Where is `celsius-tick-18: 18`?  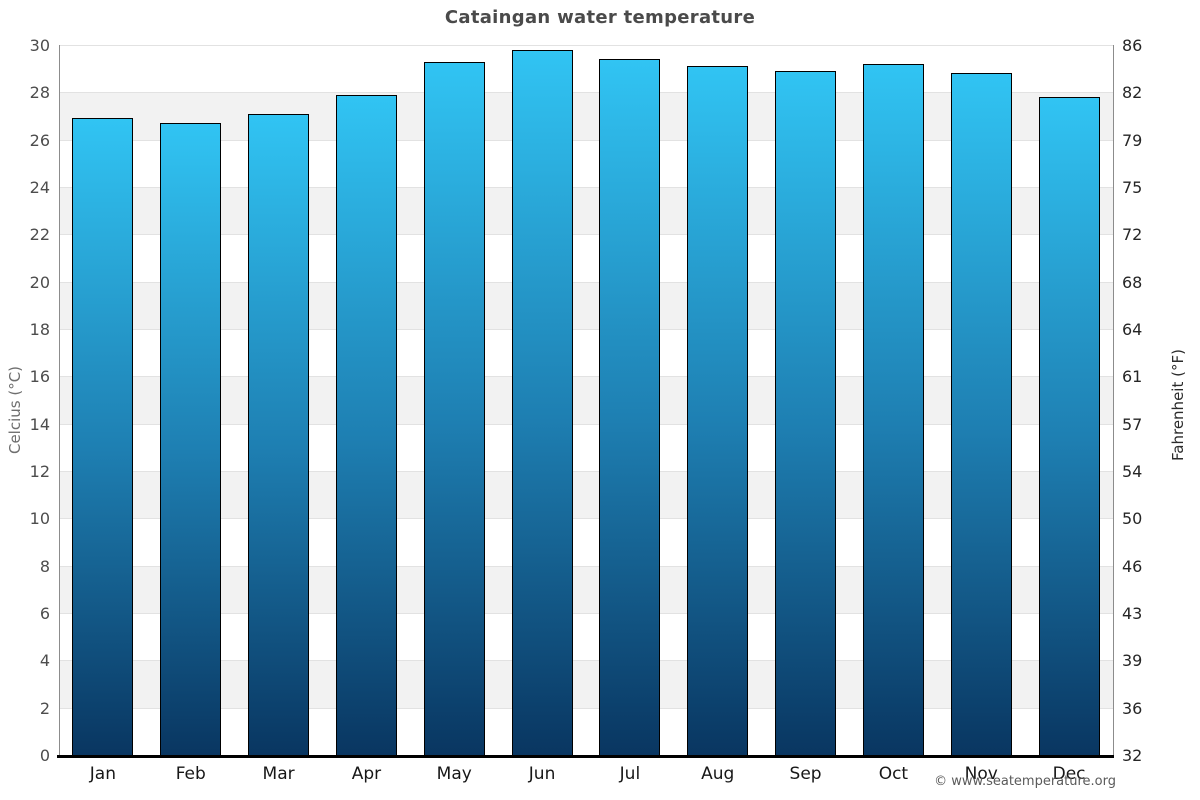 celsius-tick-18: 18 is located at coordinates (39, 329).